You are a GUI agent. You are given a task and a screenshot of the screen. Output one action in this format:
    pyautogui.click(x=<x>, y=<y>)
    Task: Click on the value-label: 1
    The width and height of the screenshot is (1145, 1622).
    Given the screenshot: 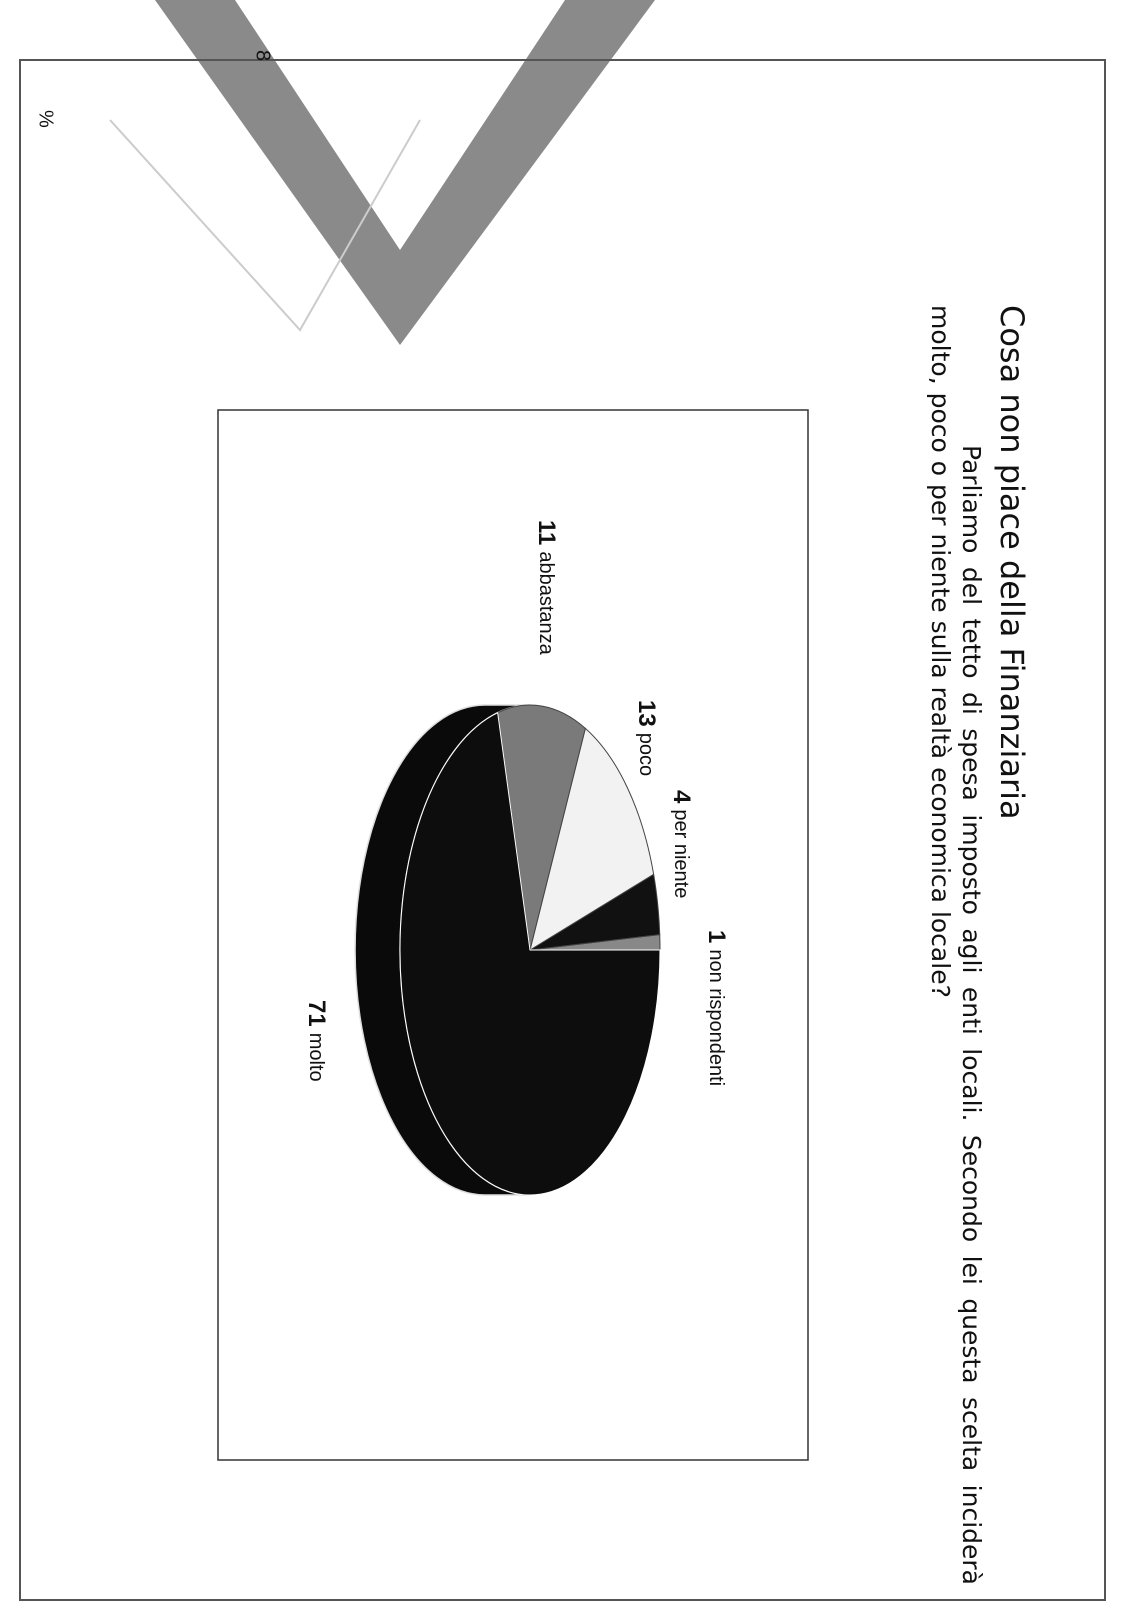 What is the action you would take?
    pyautogui.click(x=716, y=936)
    